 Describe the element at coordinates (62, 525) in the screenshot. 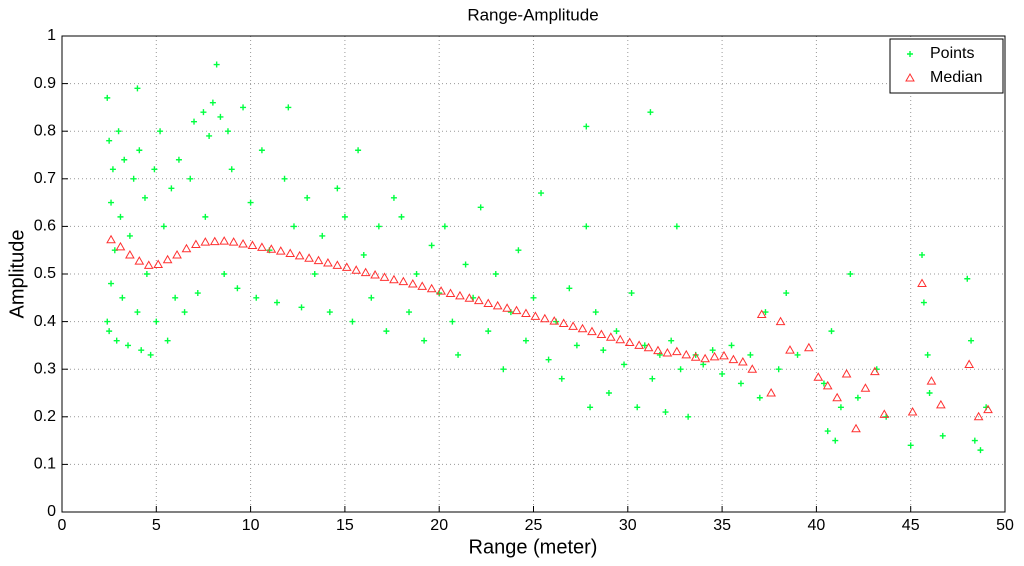

I see `x-tick-label: 0` at that location.